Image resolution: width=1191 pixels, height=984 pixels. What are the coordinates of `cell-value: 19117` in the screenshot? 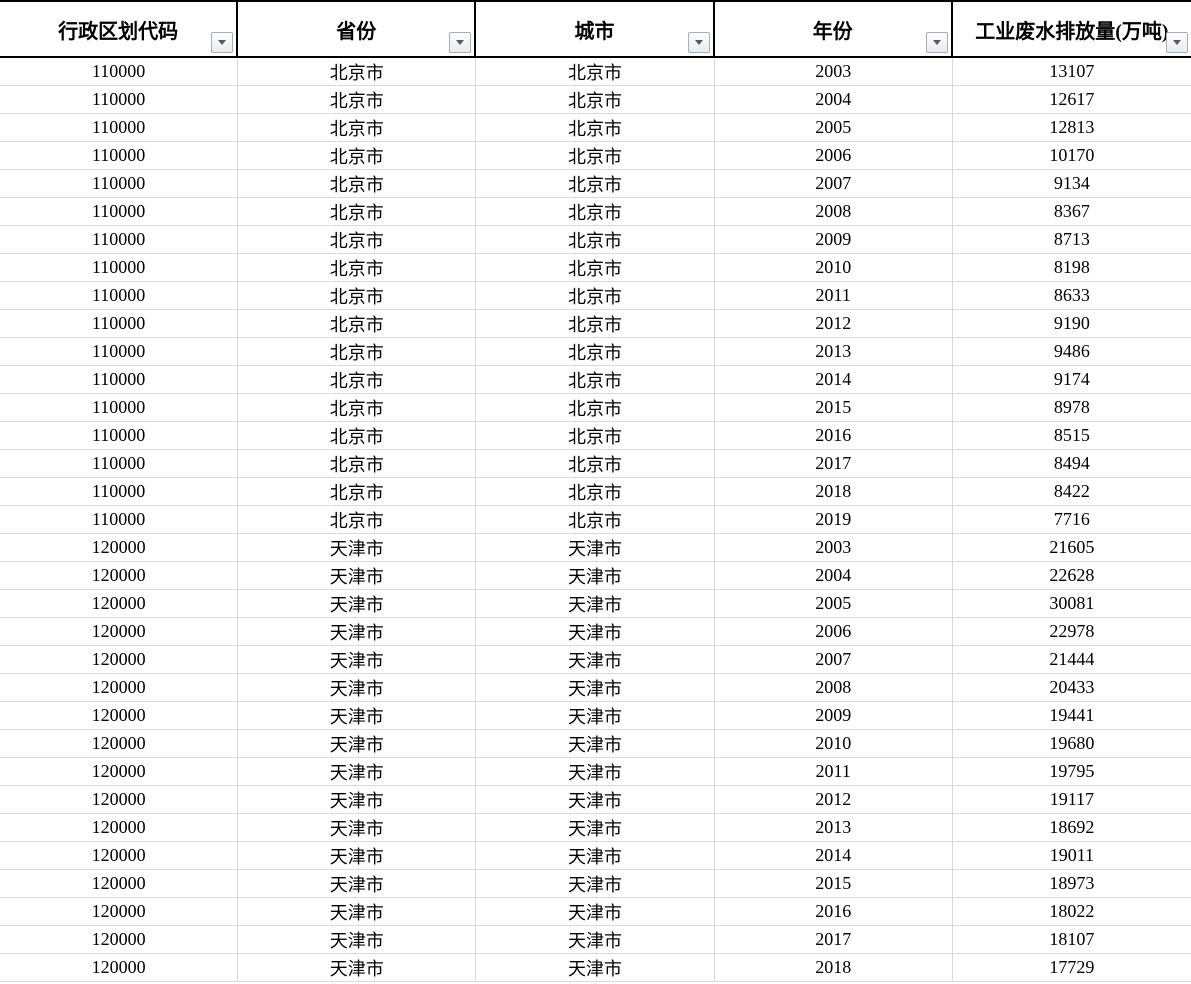 It's located at (1071, 800).